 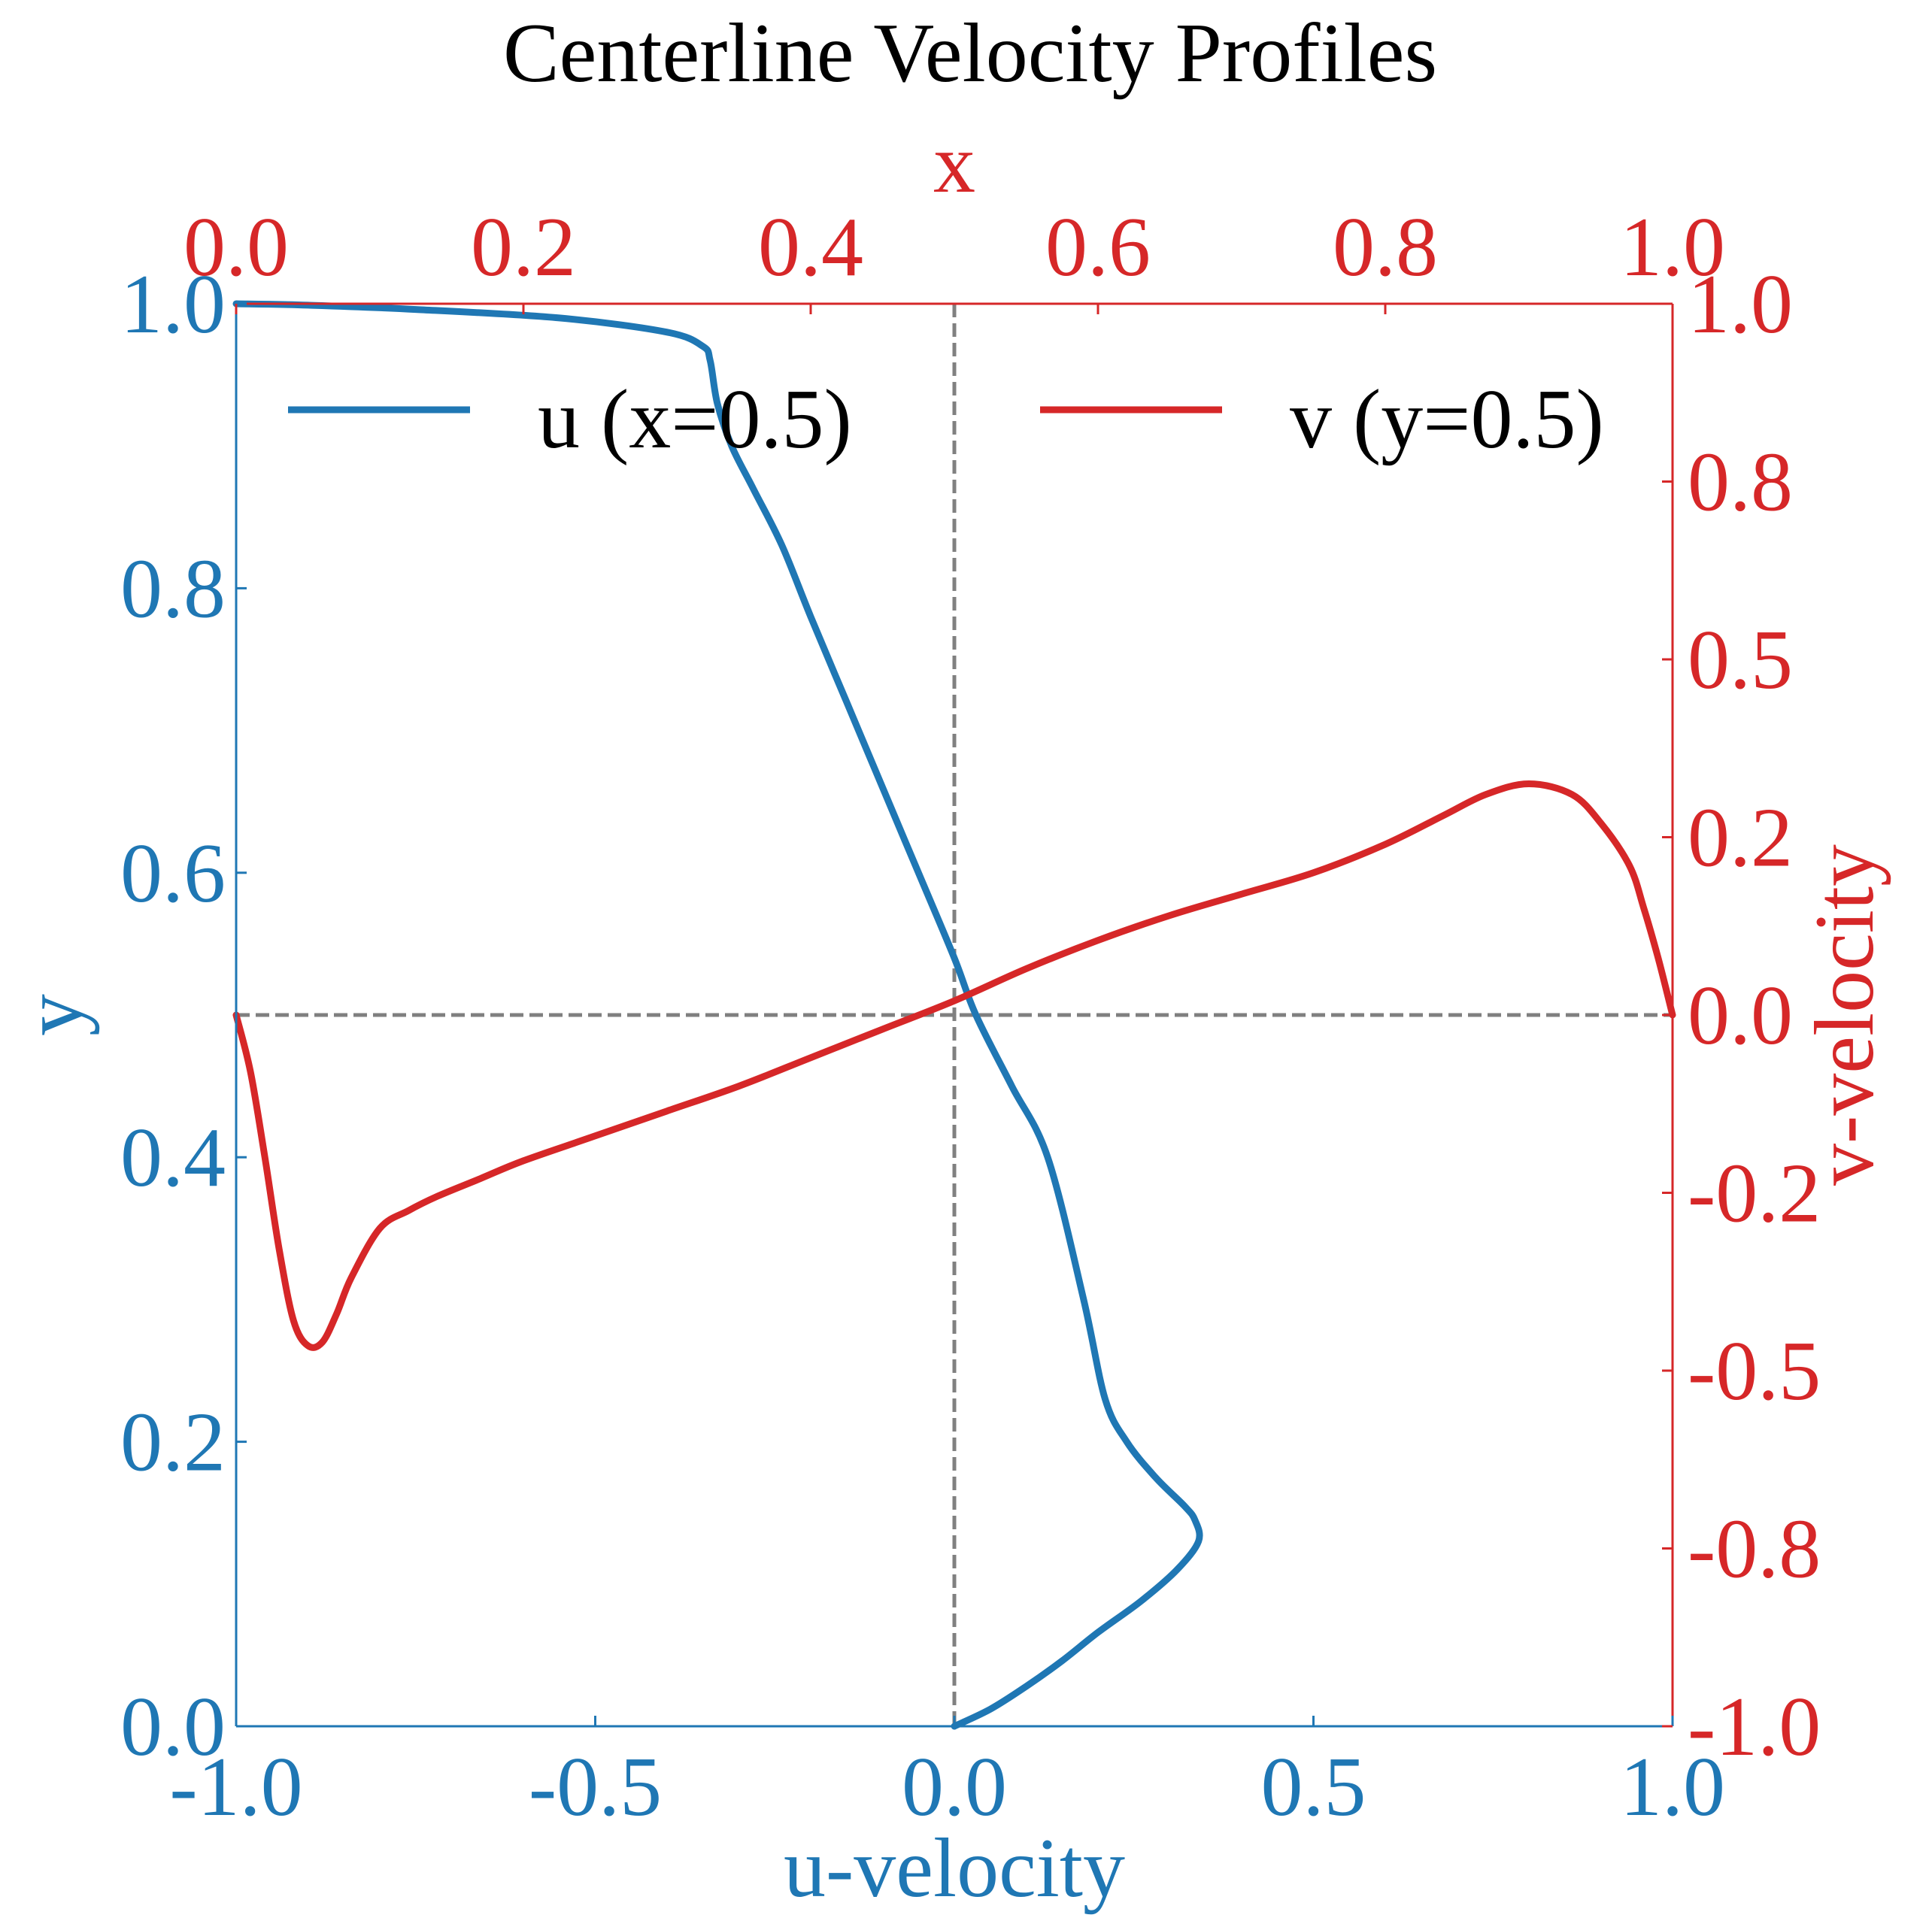 I want to click on left-tick-label: 0.8, so click(x=173, y=588).